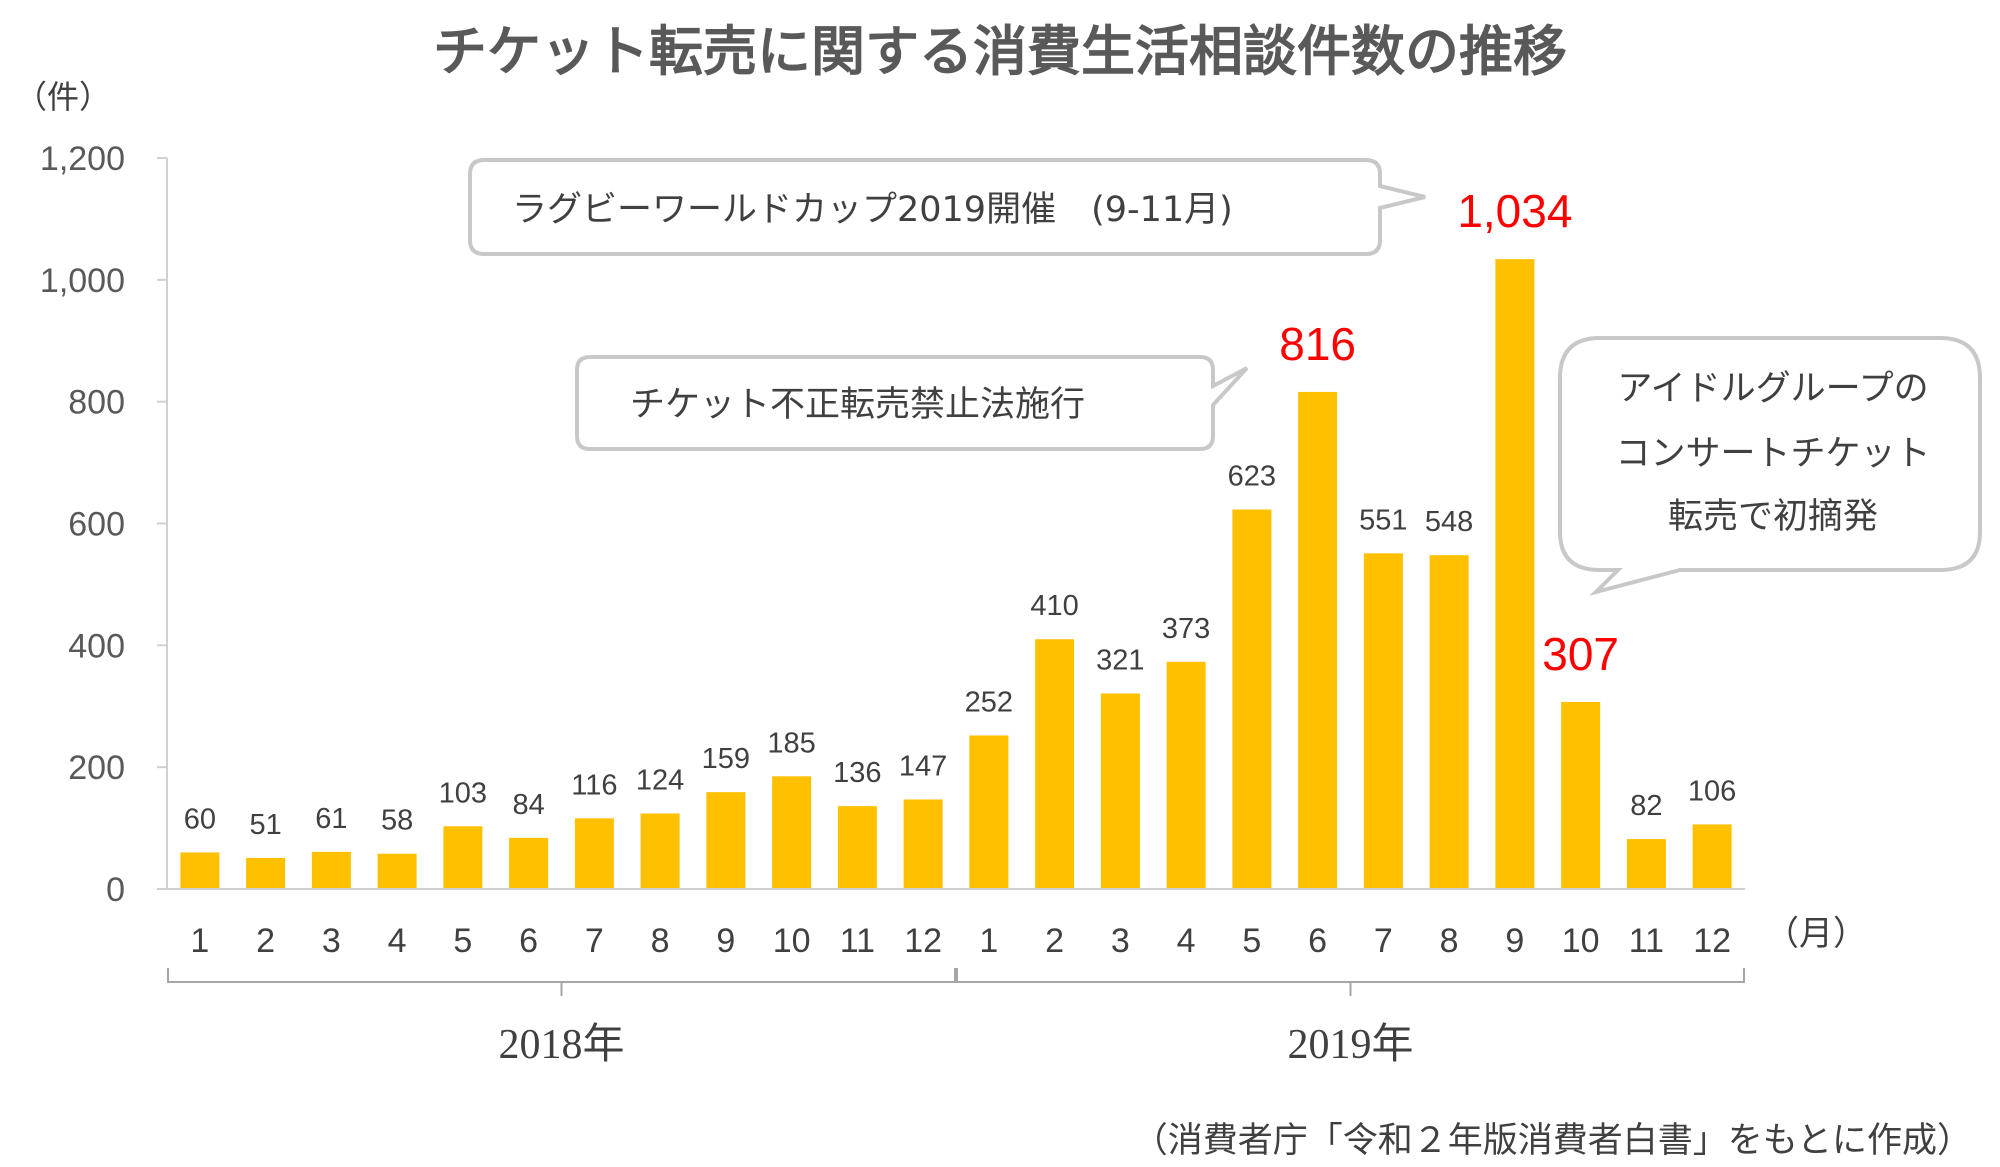 This screenshot has height=1167, width=2000. I want to click on callout-idol-line3: 転売で初摘発, so click(1773, 517).